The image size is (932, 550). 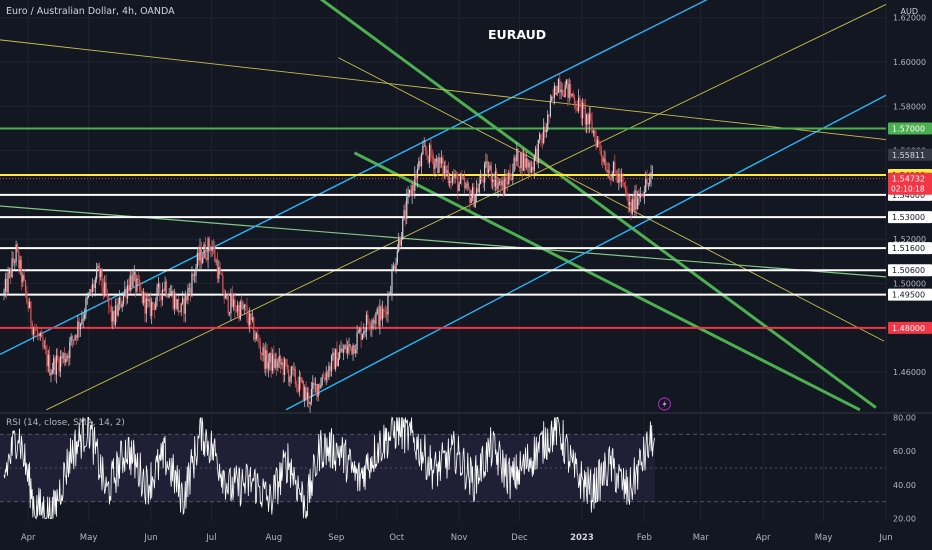 I want to click on x-tick-label: Mar, so click(x=701, y=538).